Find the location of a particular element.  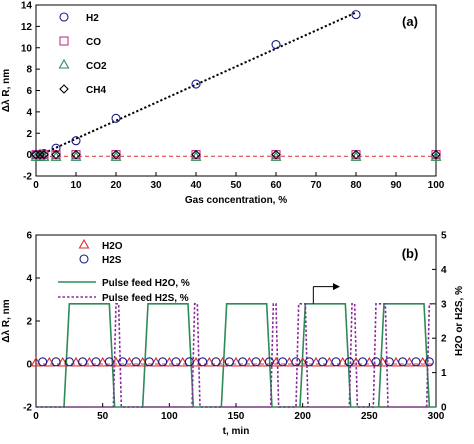

panel-label: (b) is located at coordinates (410, 253).